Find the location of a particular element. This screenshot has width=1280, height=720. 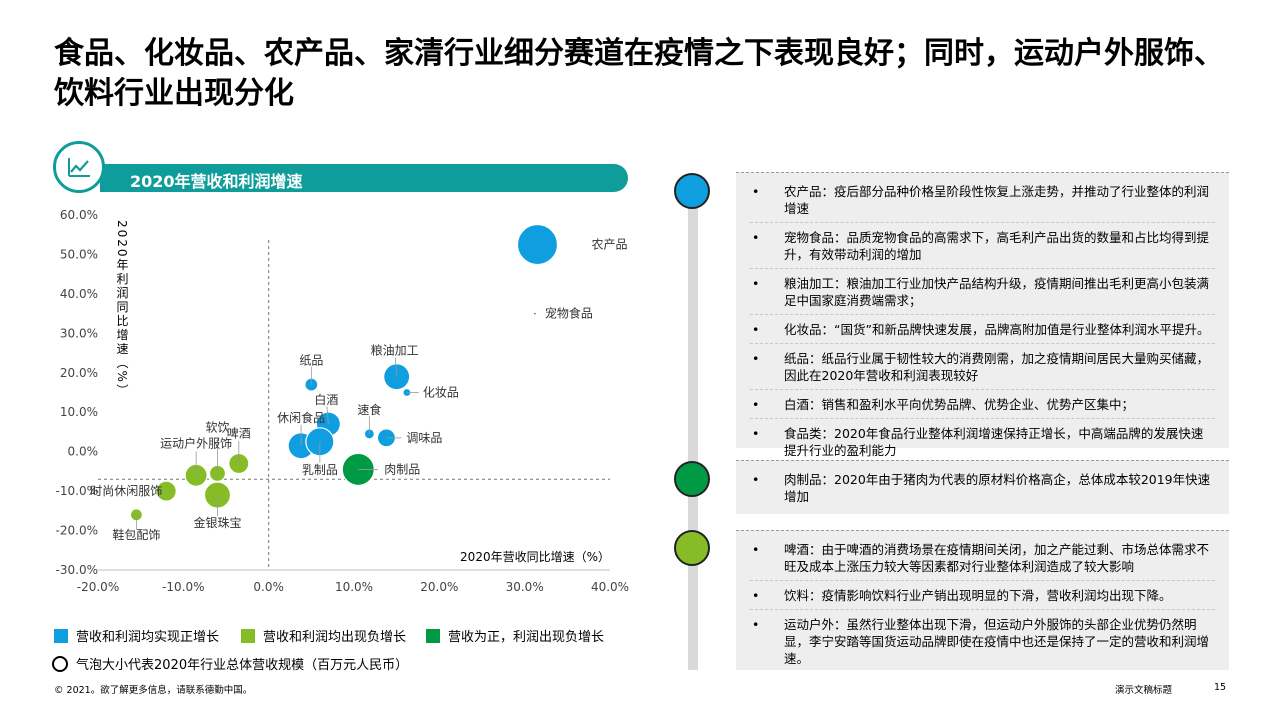

light-green-note-item: 饮料：疫情影响饮料行业产销出现明显的下滑，营收利润均出现下降。 is located at coordinates (982, 598).